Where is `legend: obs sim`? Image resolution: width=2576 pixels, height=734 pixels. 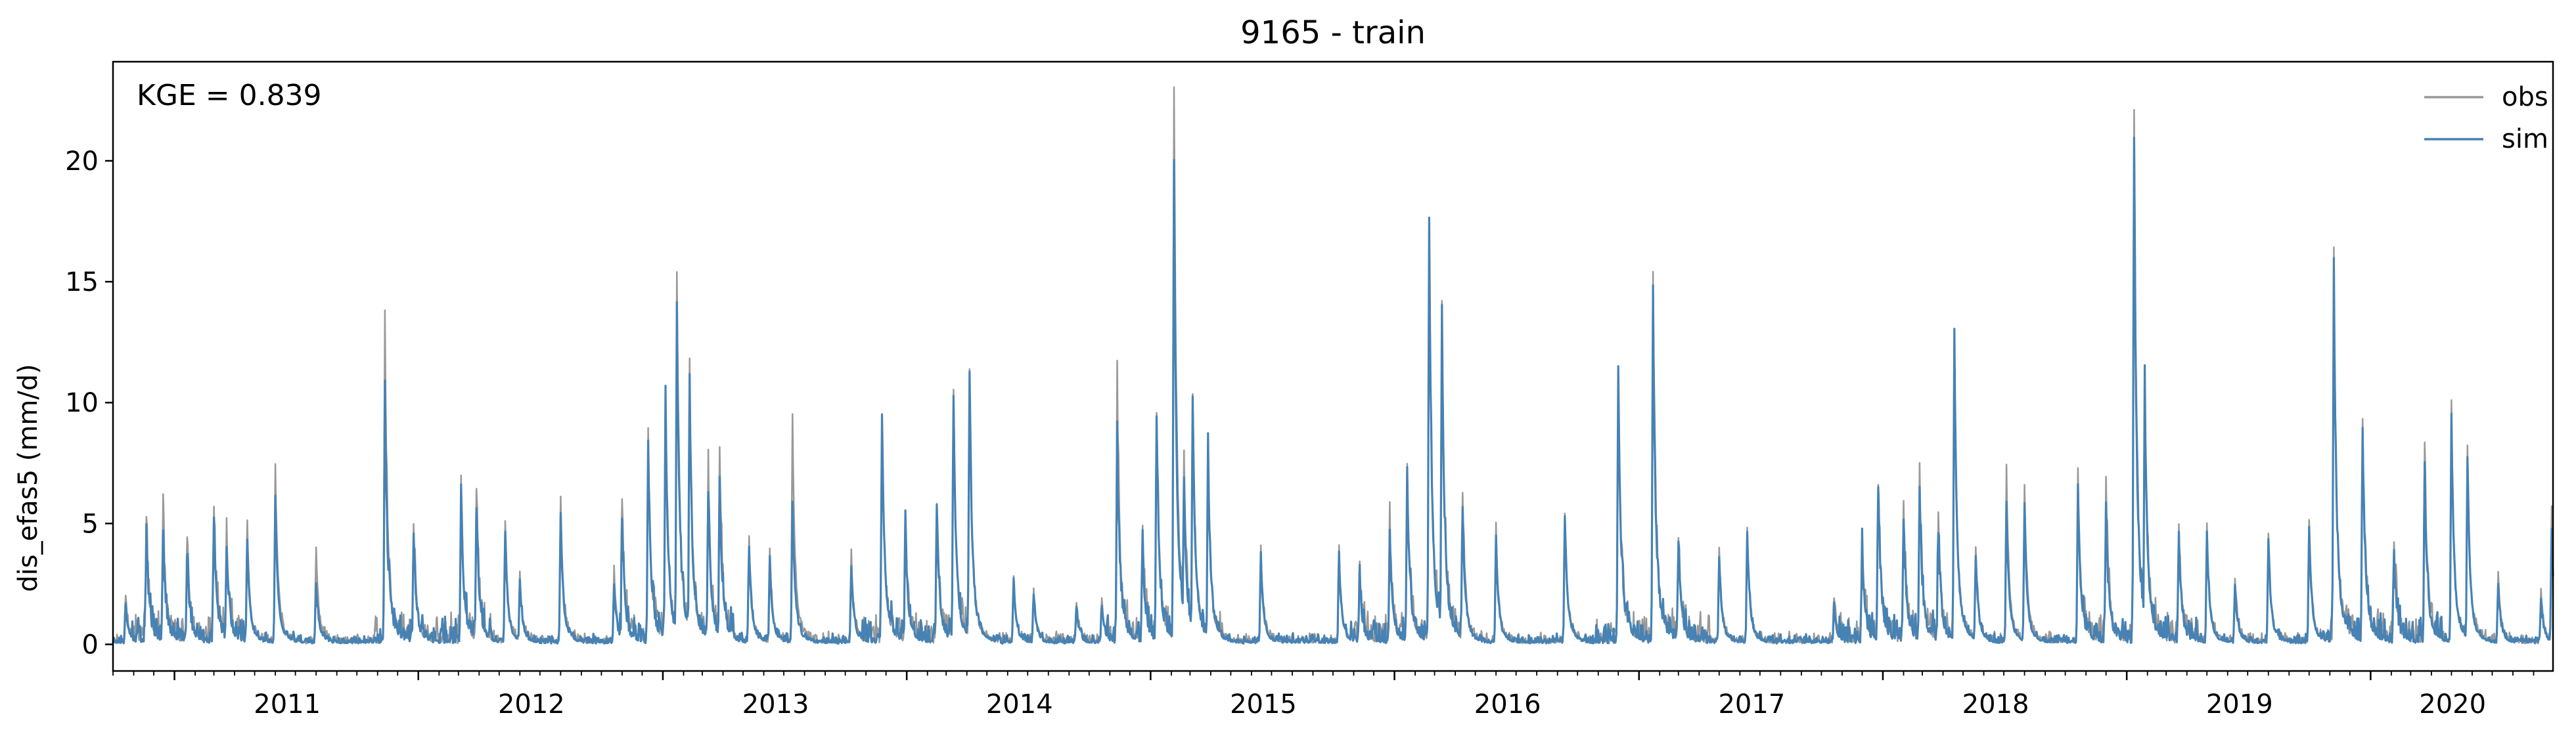 legend: obs sim is located at coordinates (2486, 118).